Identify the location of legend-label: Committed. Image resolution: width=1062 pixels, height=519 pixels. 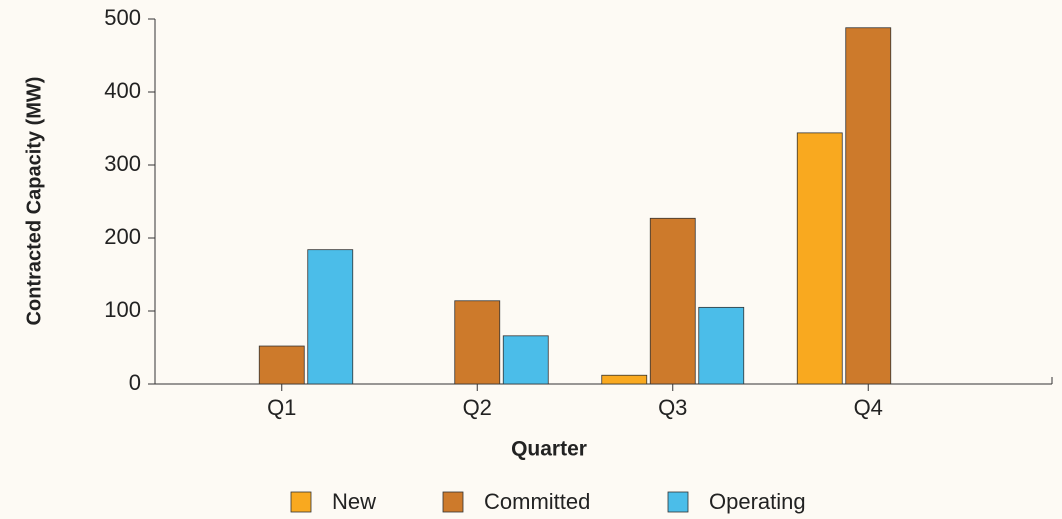
(537, 501).